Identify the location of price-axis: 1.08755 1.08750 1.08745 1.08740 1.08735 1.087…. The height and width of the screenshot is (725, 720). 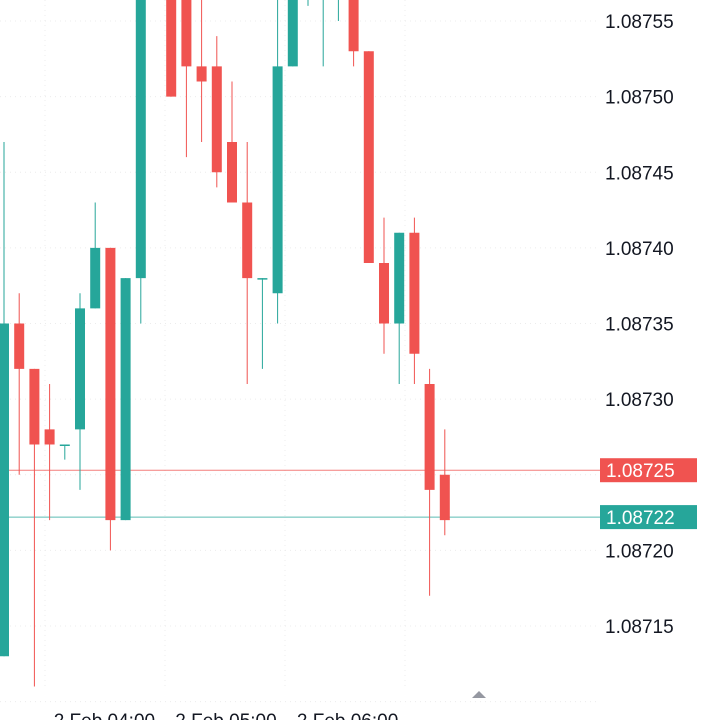
(648, 325).